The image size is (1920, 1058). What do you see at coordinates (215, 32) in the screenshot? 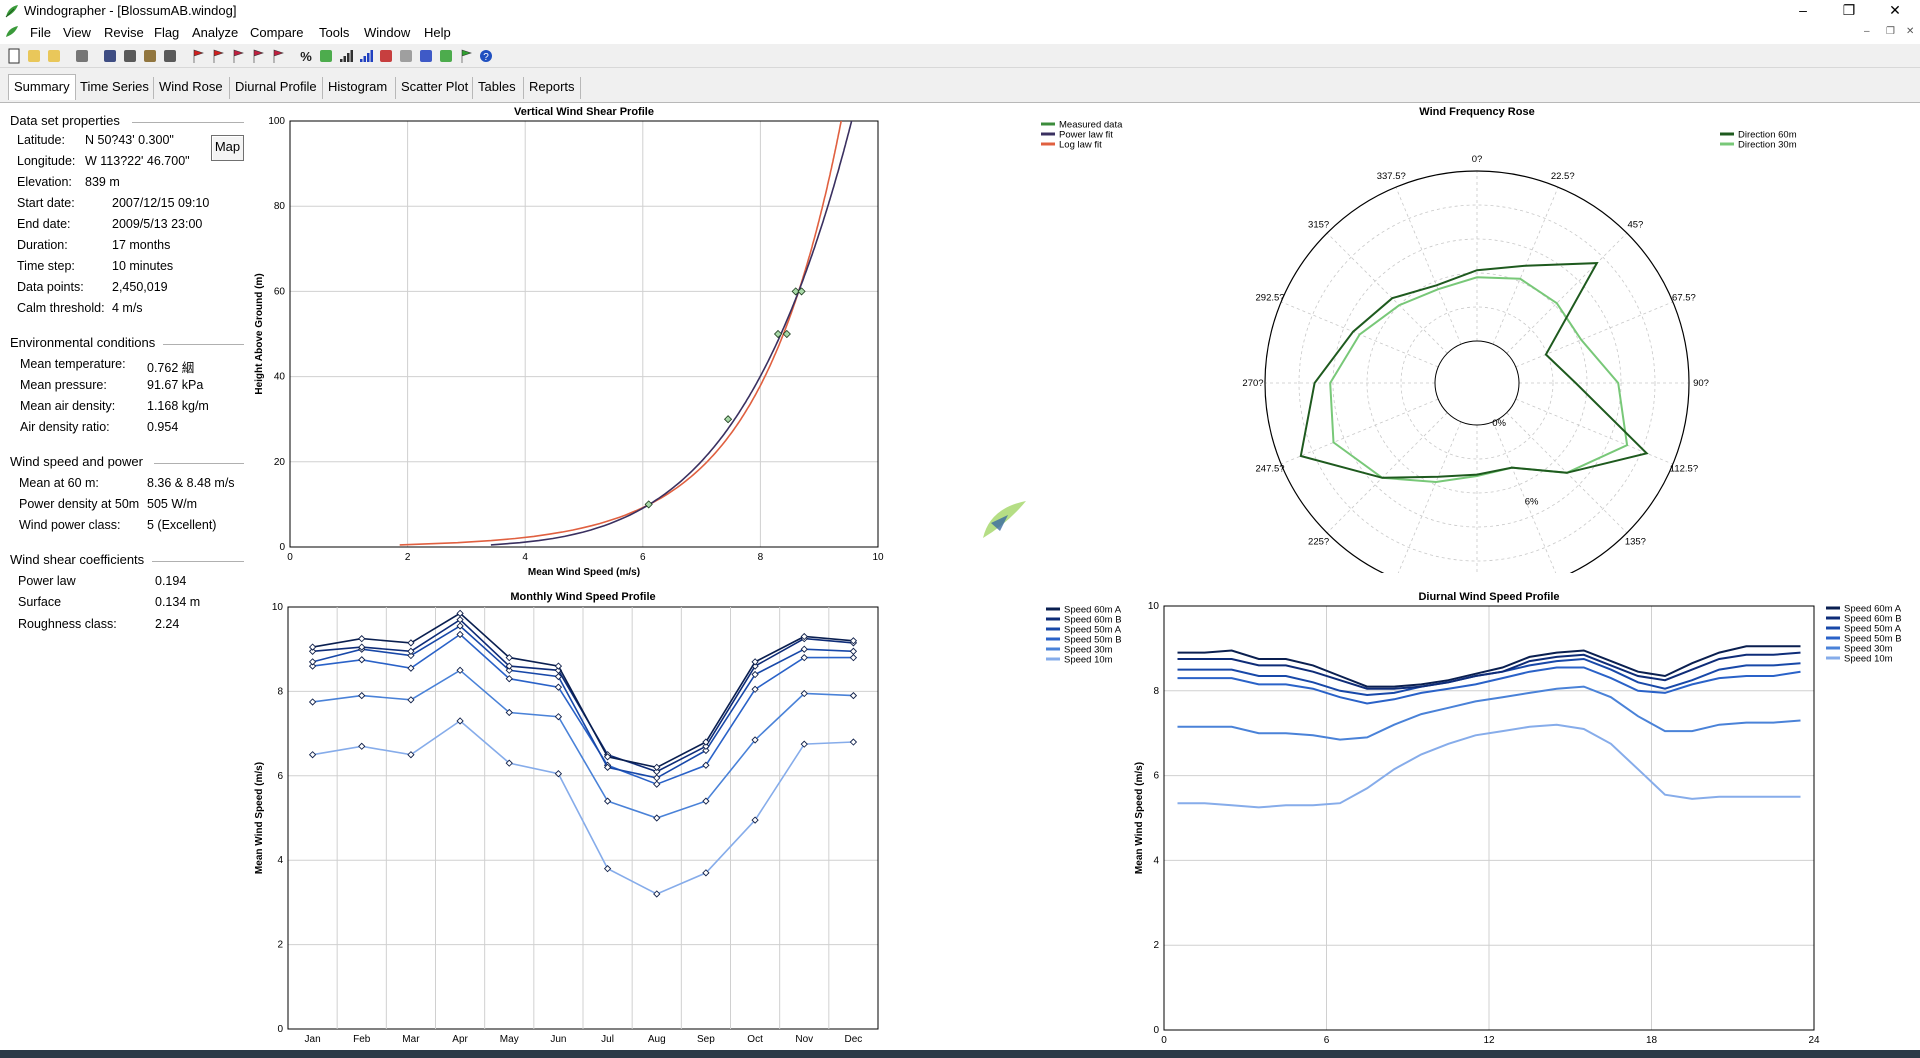
I see `menu-analyze: Analyze` at bounding box center [215, 32].